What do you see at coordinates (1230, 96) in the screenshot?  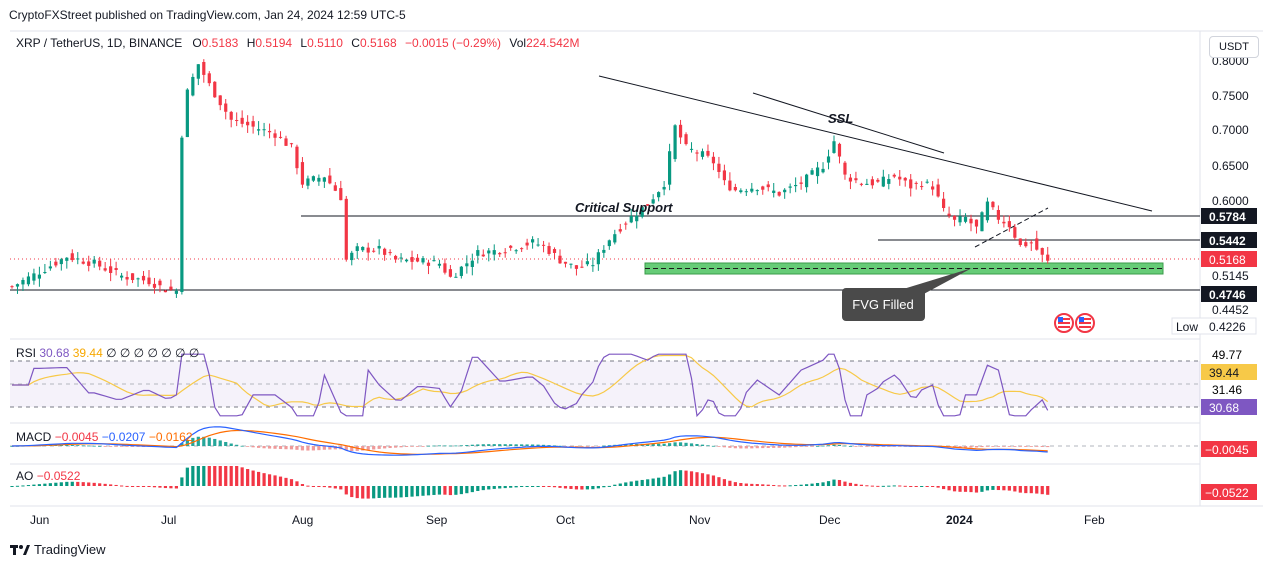 I see `y-tick: 0.7500` at bounding box center [1230, 96].